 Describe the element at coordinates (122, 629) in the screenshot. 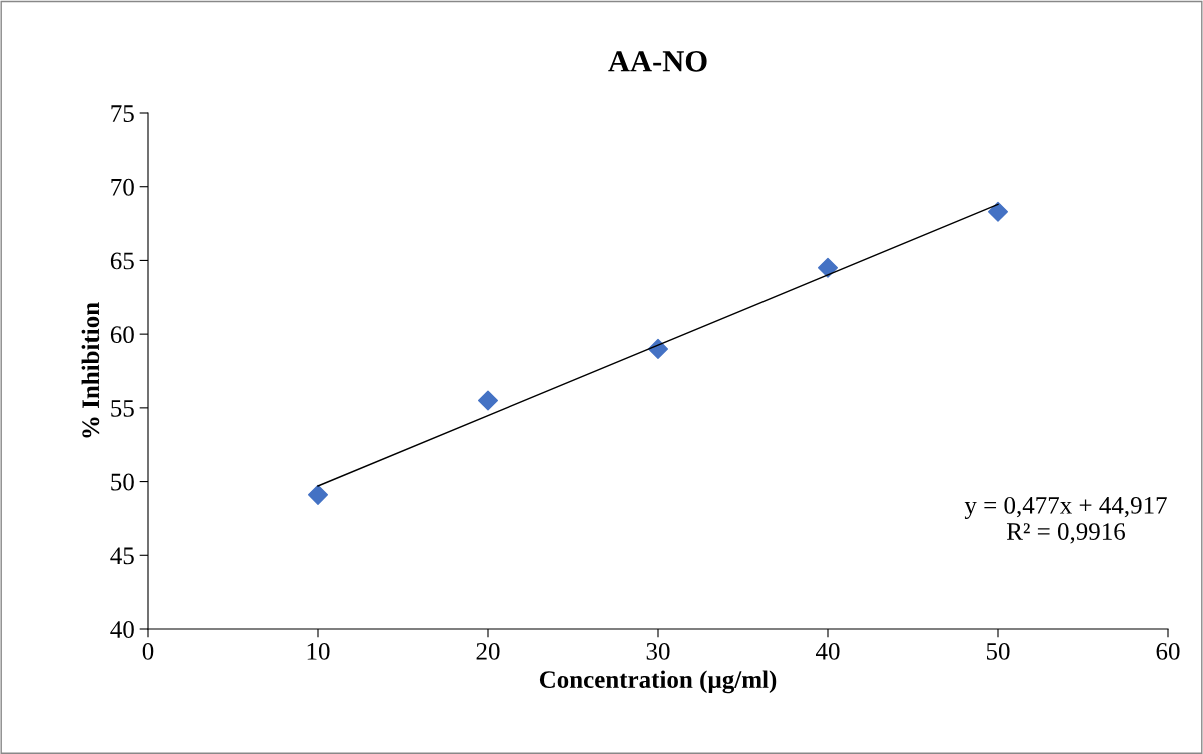

I see `y-tick-label: 40` at that location.